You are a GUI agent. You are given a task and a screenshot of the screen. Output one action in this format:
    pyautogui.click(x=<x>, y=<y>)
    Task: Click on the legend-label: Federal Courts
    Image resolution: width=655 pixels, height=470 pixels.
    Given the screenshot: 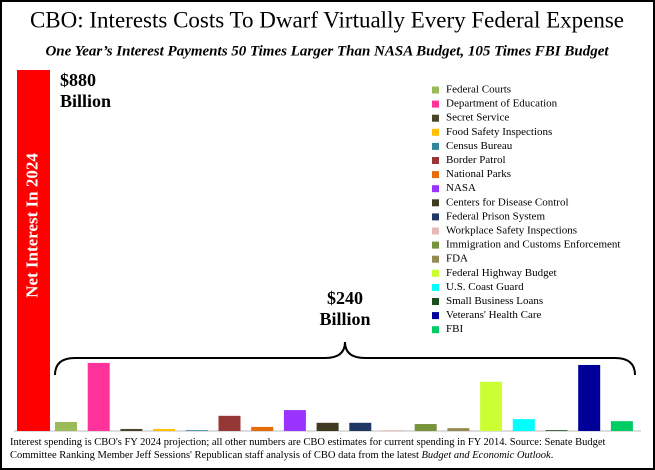 What is the action you would take?
    pyautogui.click(x=478, y=90)
    